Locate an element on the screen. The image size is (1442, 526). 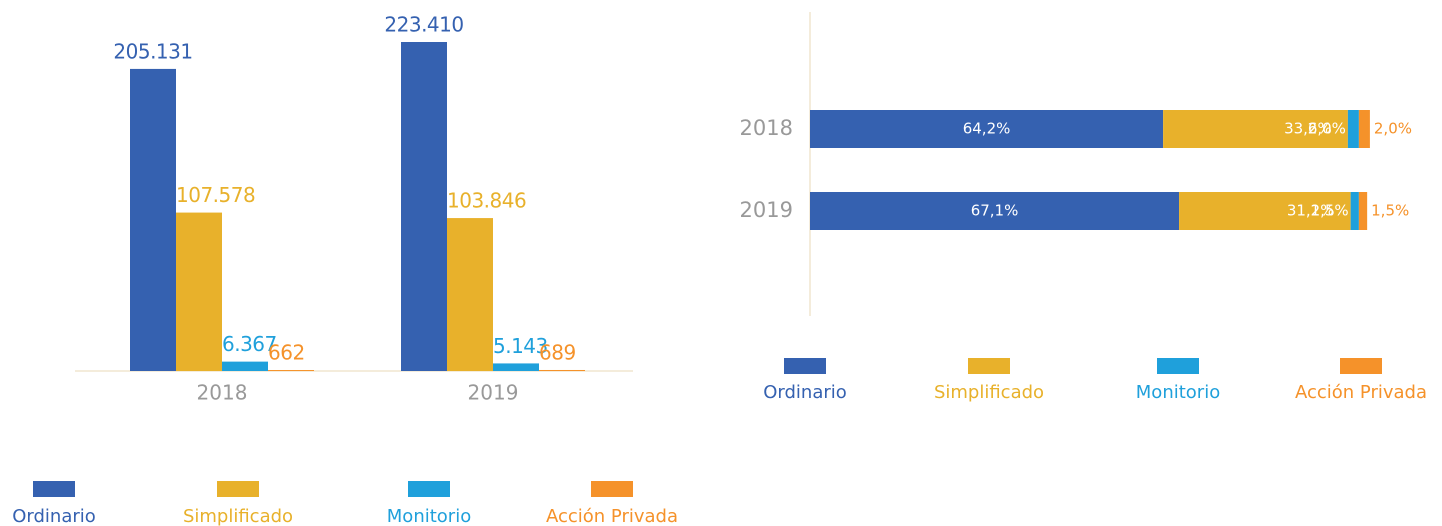
value-label: 31,2% is located at coordinates (1311, 211).